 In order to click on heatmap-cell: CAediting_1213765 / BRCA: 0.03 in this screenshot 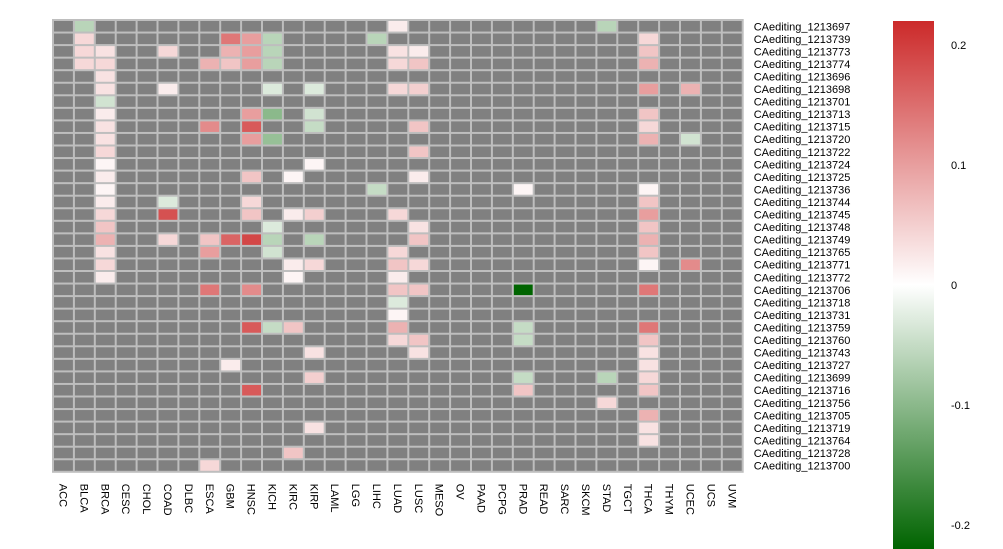, I will do `click(105, 252)`.